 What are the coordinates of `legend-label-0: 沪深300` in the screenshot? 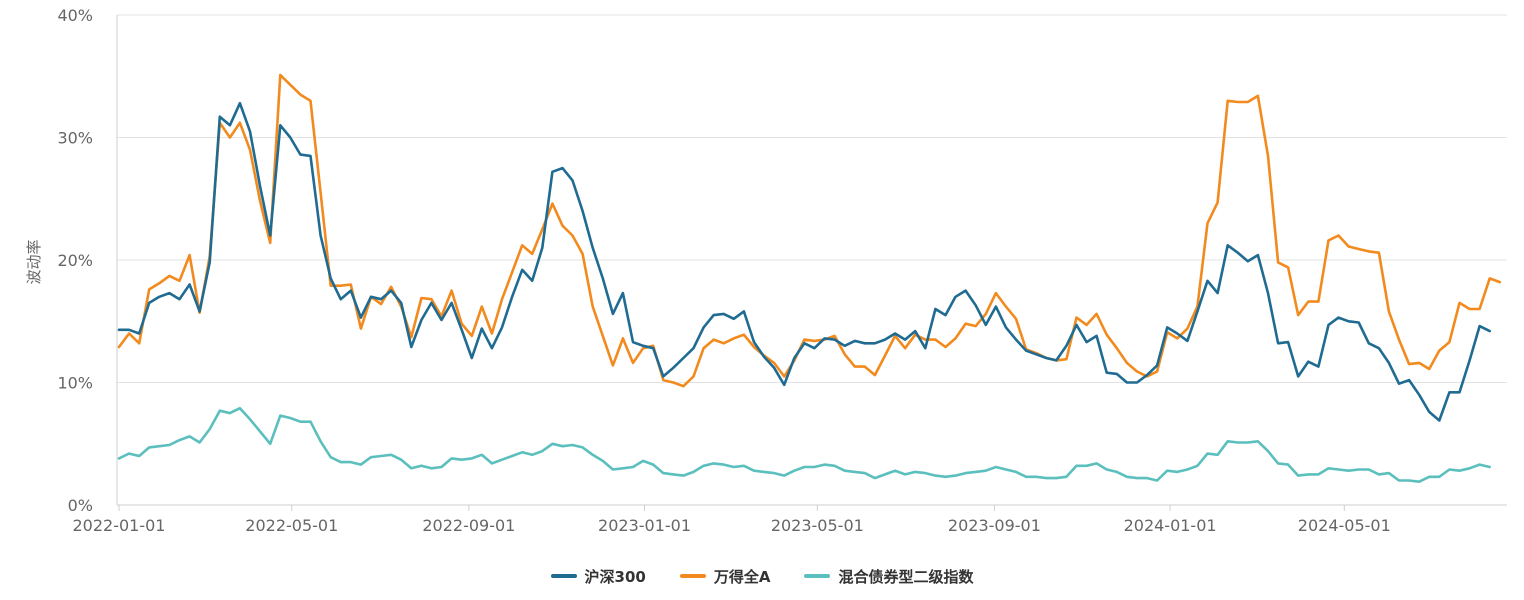 It's located at (615, 576).